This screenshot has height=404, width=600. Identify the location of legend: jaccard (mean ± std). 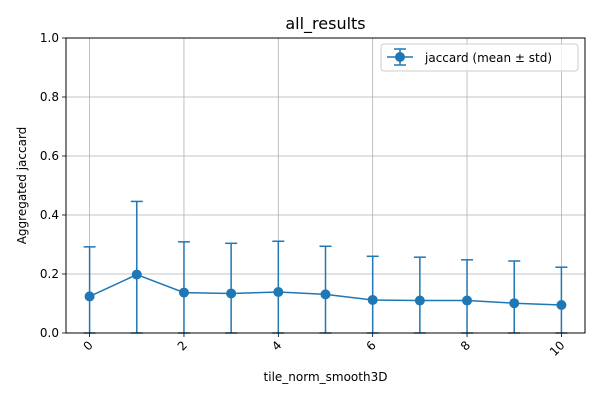
(479, 57).